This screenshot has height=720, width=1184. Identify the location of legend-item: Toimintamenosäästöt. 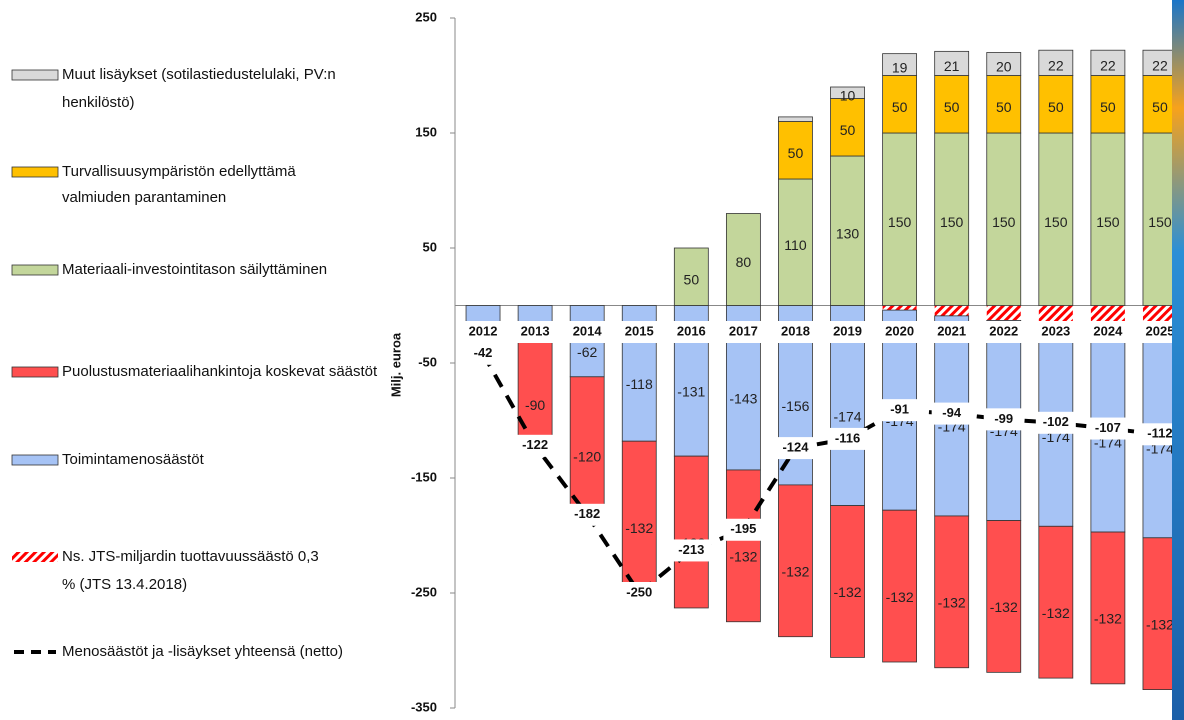
(108, 459).